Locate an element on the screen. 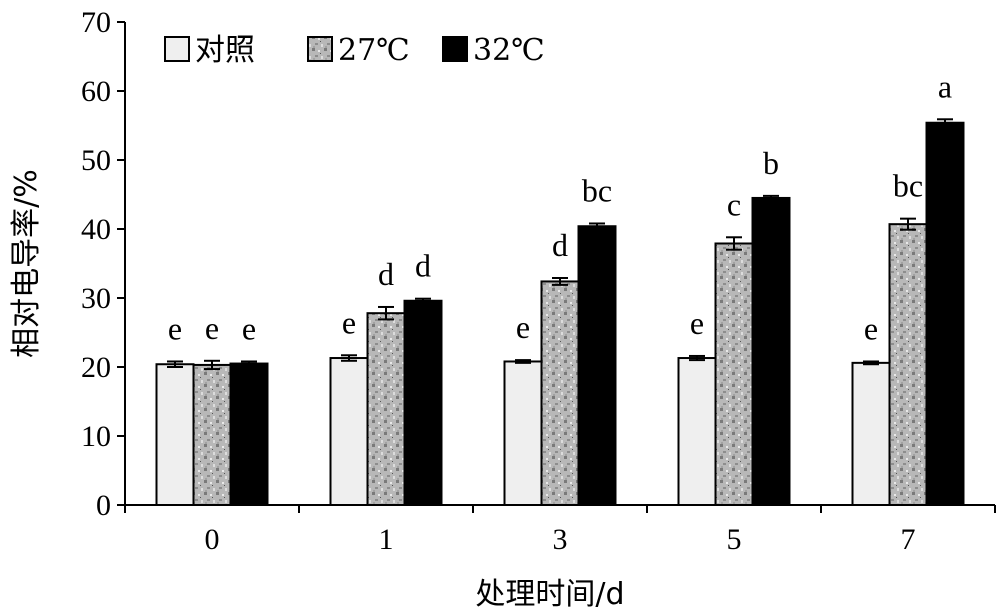 The image size is (1000, 616). y-tick-label: 0 is located at coordinates (103, 505).